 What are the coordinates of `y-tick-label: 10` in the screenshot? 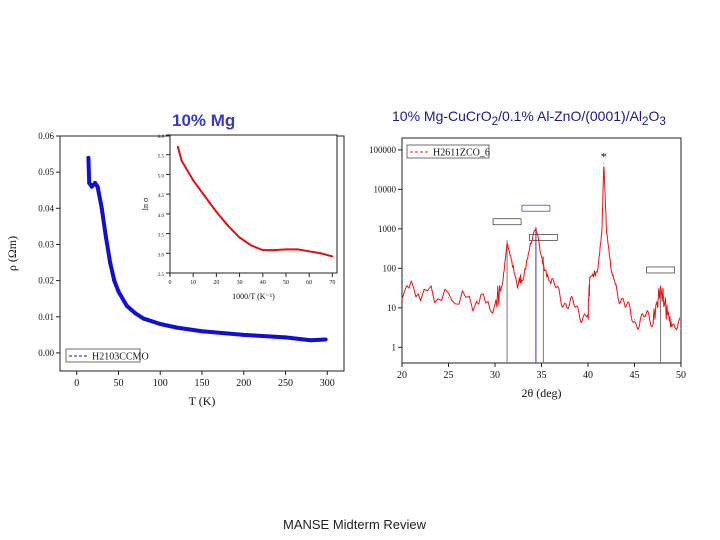 It's located at (392, 308).